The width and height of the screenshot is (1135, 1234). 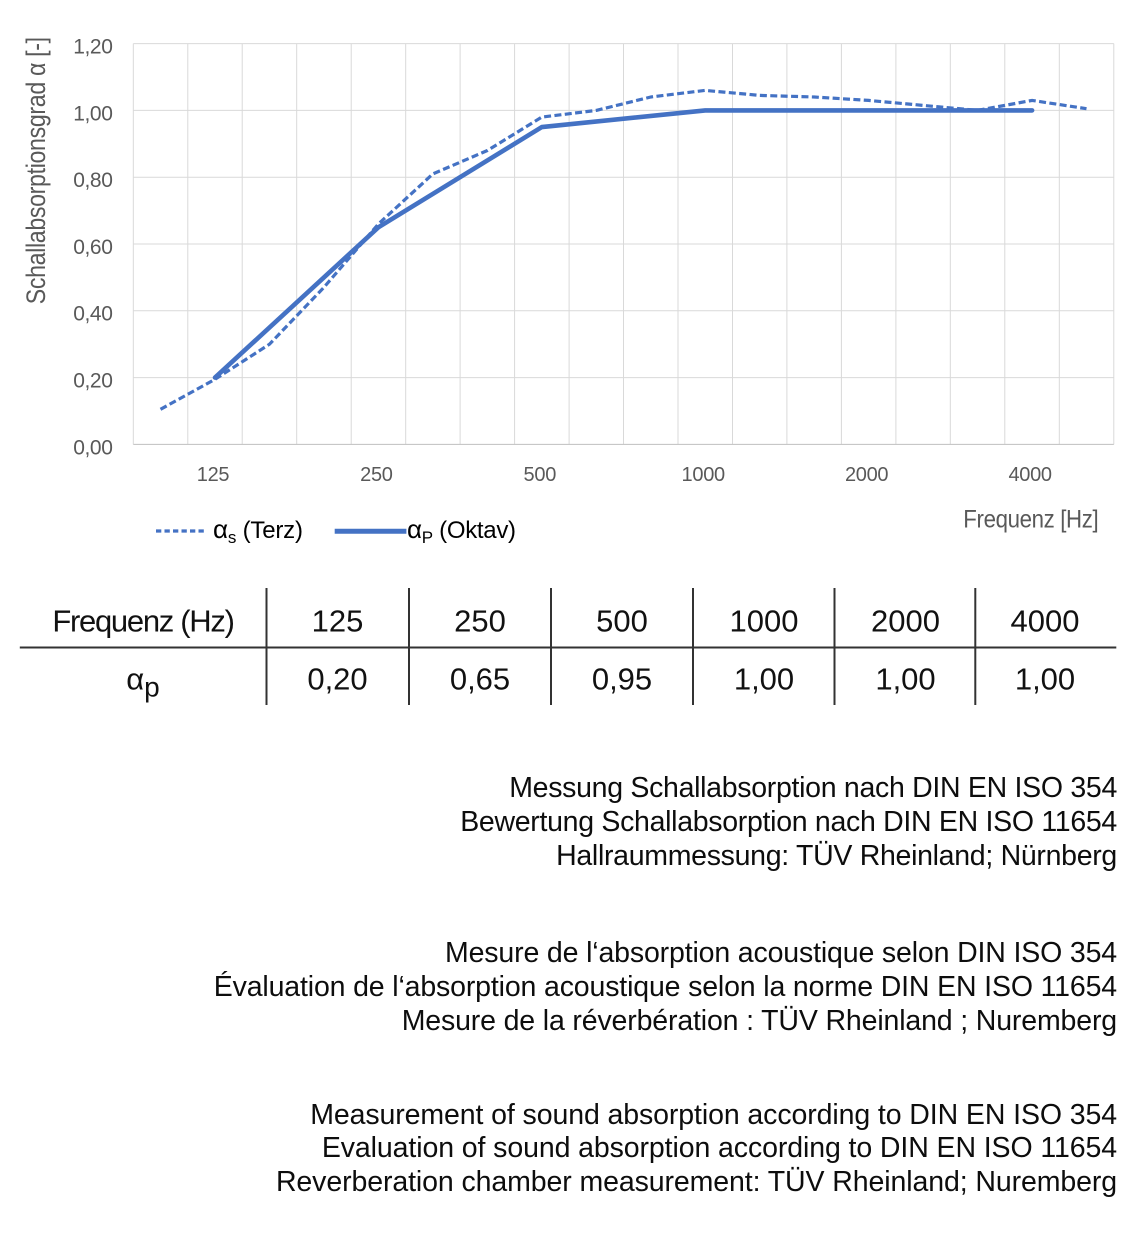 What do you see at coordinates (461, 530) in the screenshot?
I see `svg-text: αP (Oktav)` at bounding box center [461, 530].